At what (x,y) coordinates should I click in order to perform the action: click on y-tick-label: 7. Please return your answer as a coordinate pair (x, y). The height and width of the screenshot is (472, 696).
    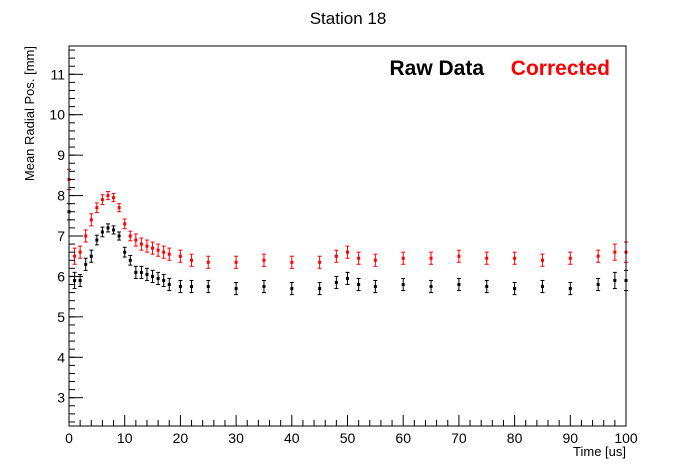
    Looking at the image, I should click on (61, 236).